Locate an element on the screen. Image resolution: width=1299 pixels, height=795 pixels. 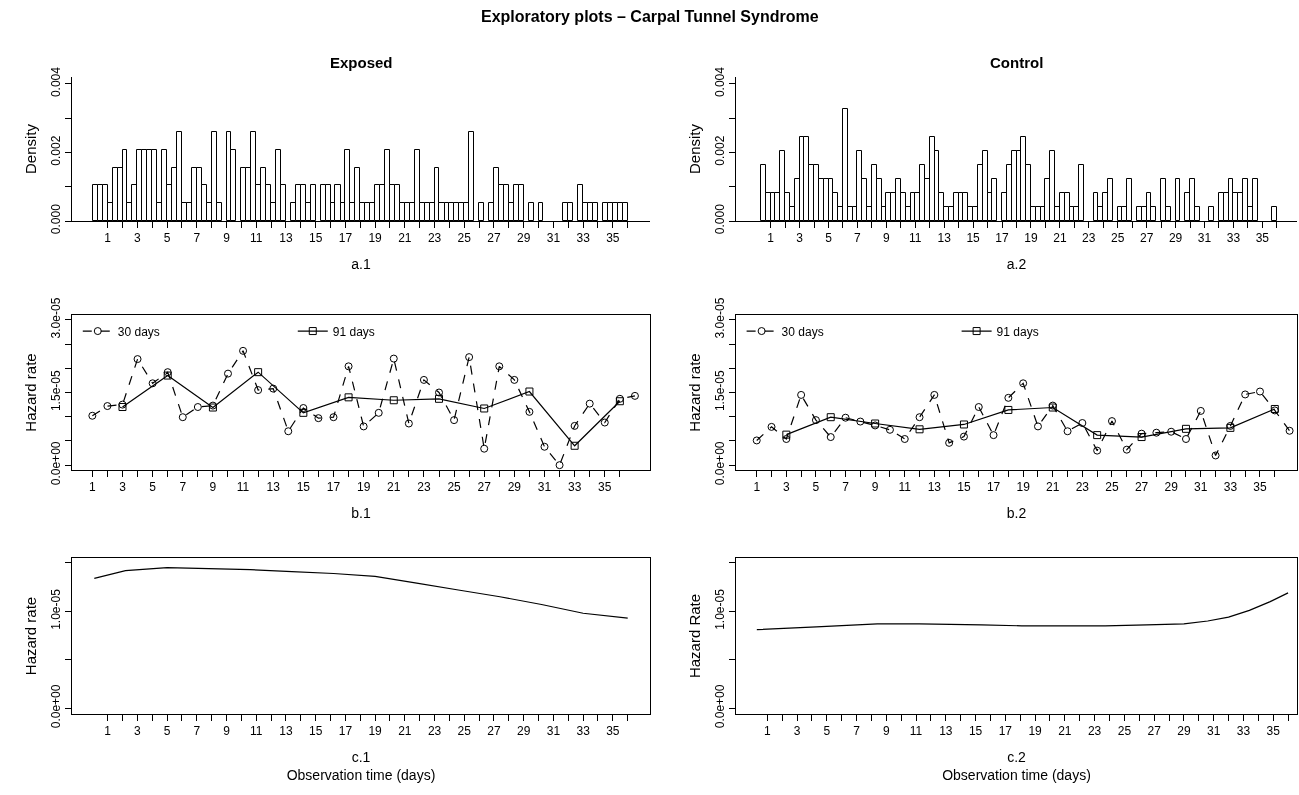
y-tick-label: 0.002 is located at coordinates (56, 150).